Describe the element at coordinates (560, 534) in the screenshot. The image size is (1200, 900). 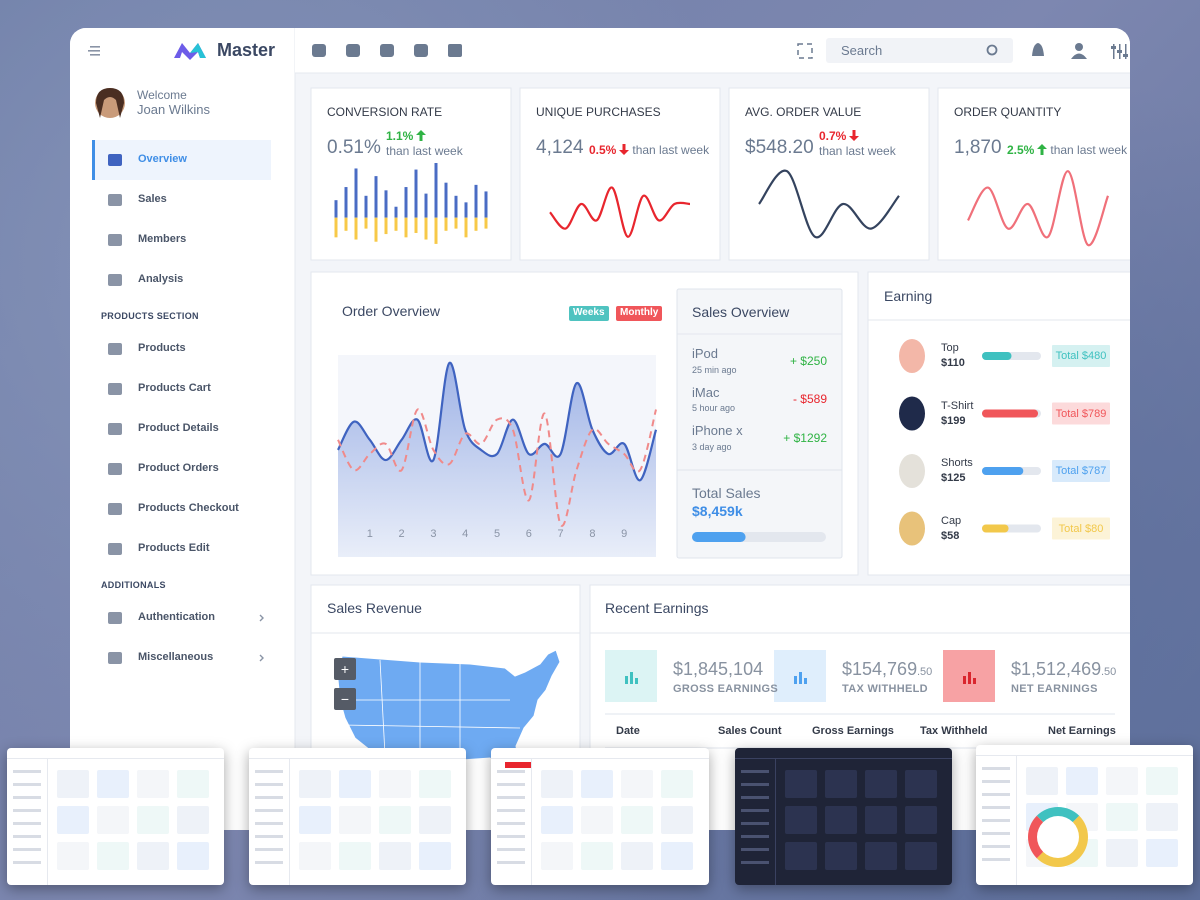
I see `x-tick-label: 7` at that location.